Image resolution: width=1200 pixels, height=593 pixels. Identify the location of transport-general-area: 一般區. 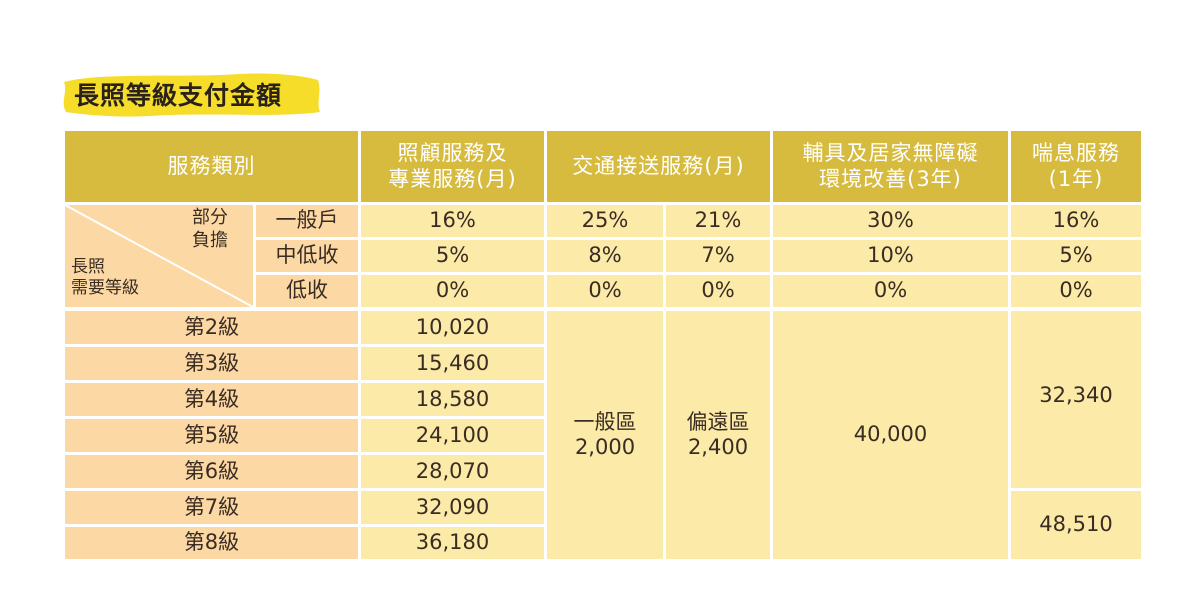
(605, 421).